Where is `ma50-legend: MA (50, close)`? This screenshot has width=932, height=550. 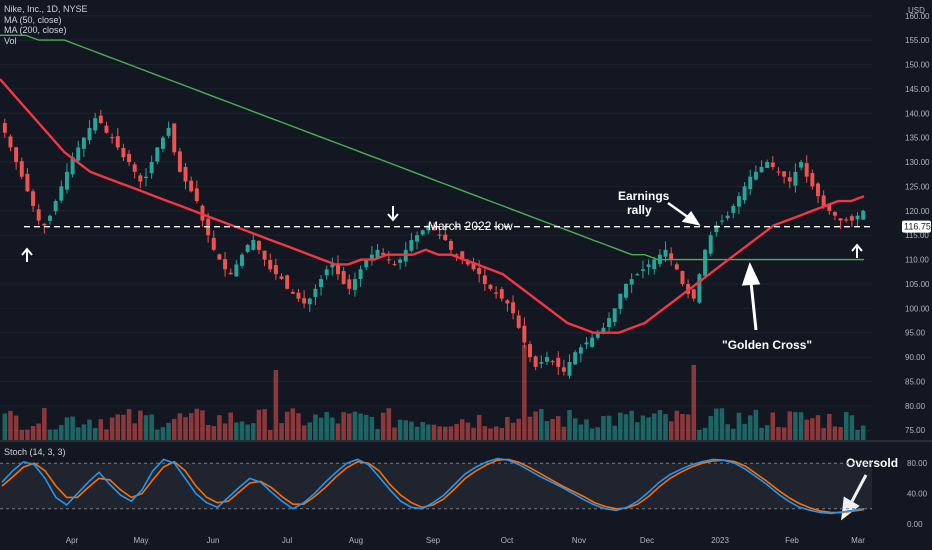
ma50-legend: MA (50, close) is located at coordinates (33, 19).